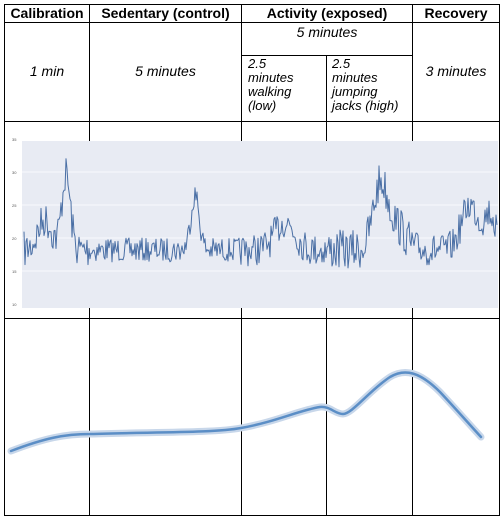 The width and height of the screenshot is (504, 520). Describe the element at coordinates (47, 71) in the screenshot. I see `duration-calibration: 1 min` at that location.